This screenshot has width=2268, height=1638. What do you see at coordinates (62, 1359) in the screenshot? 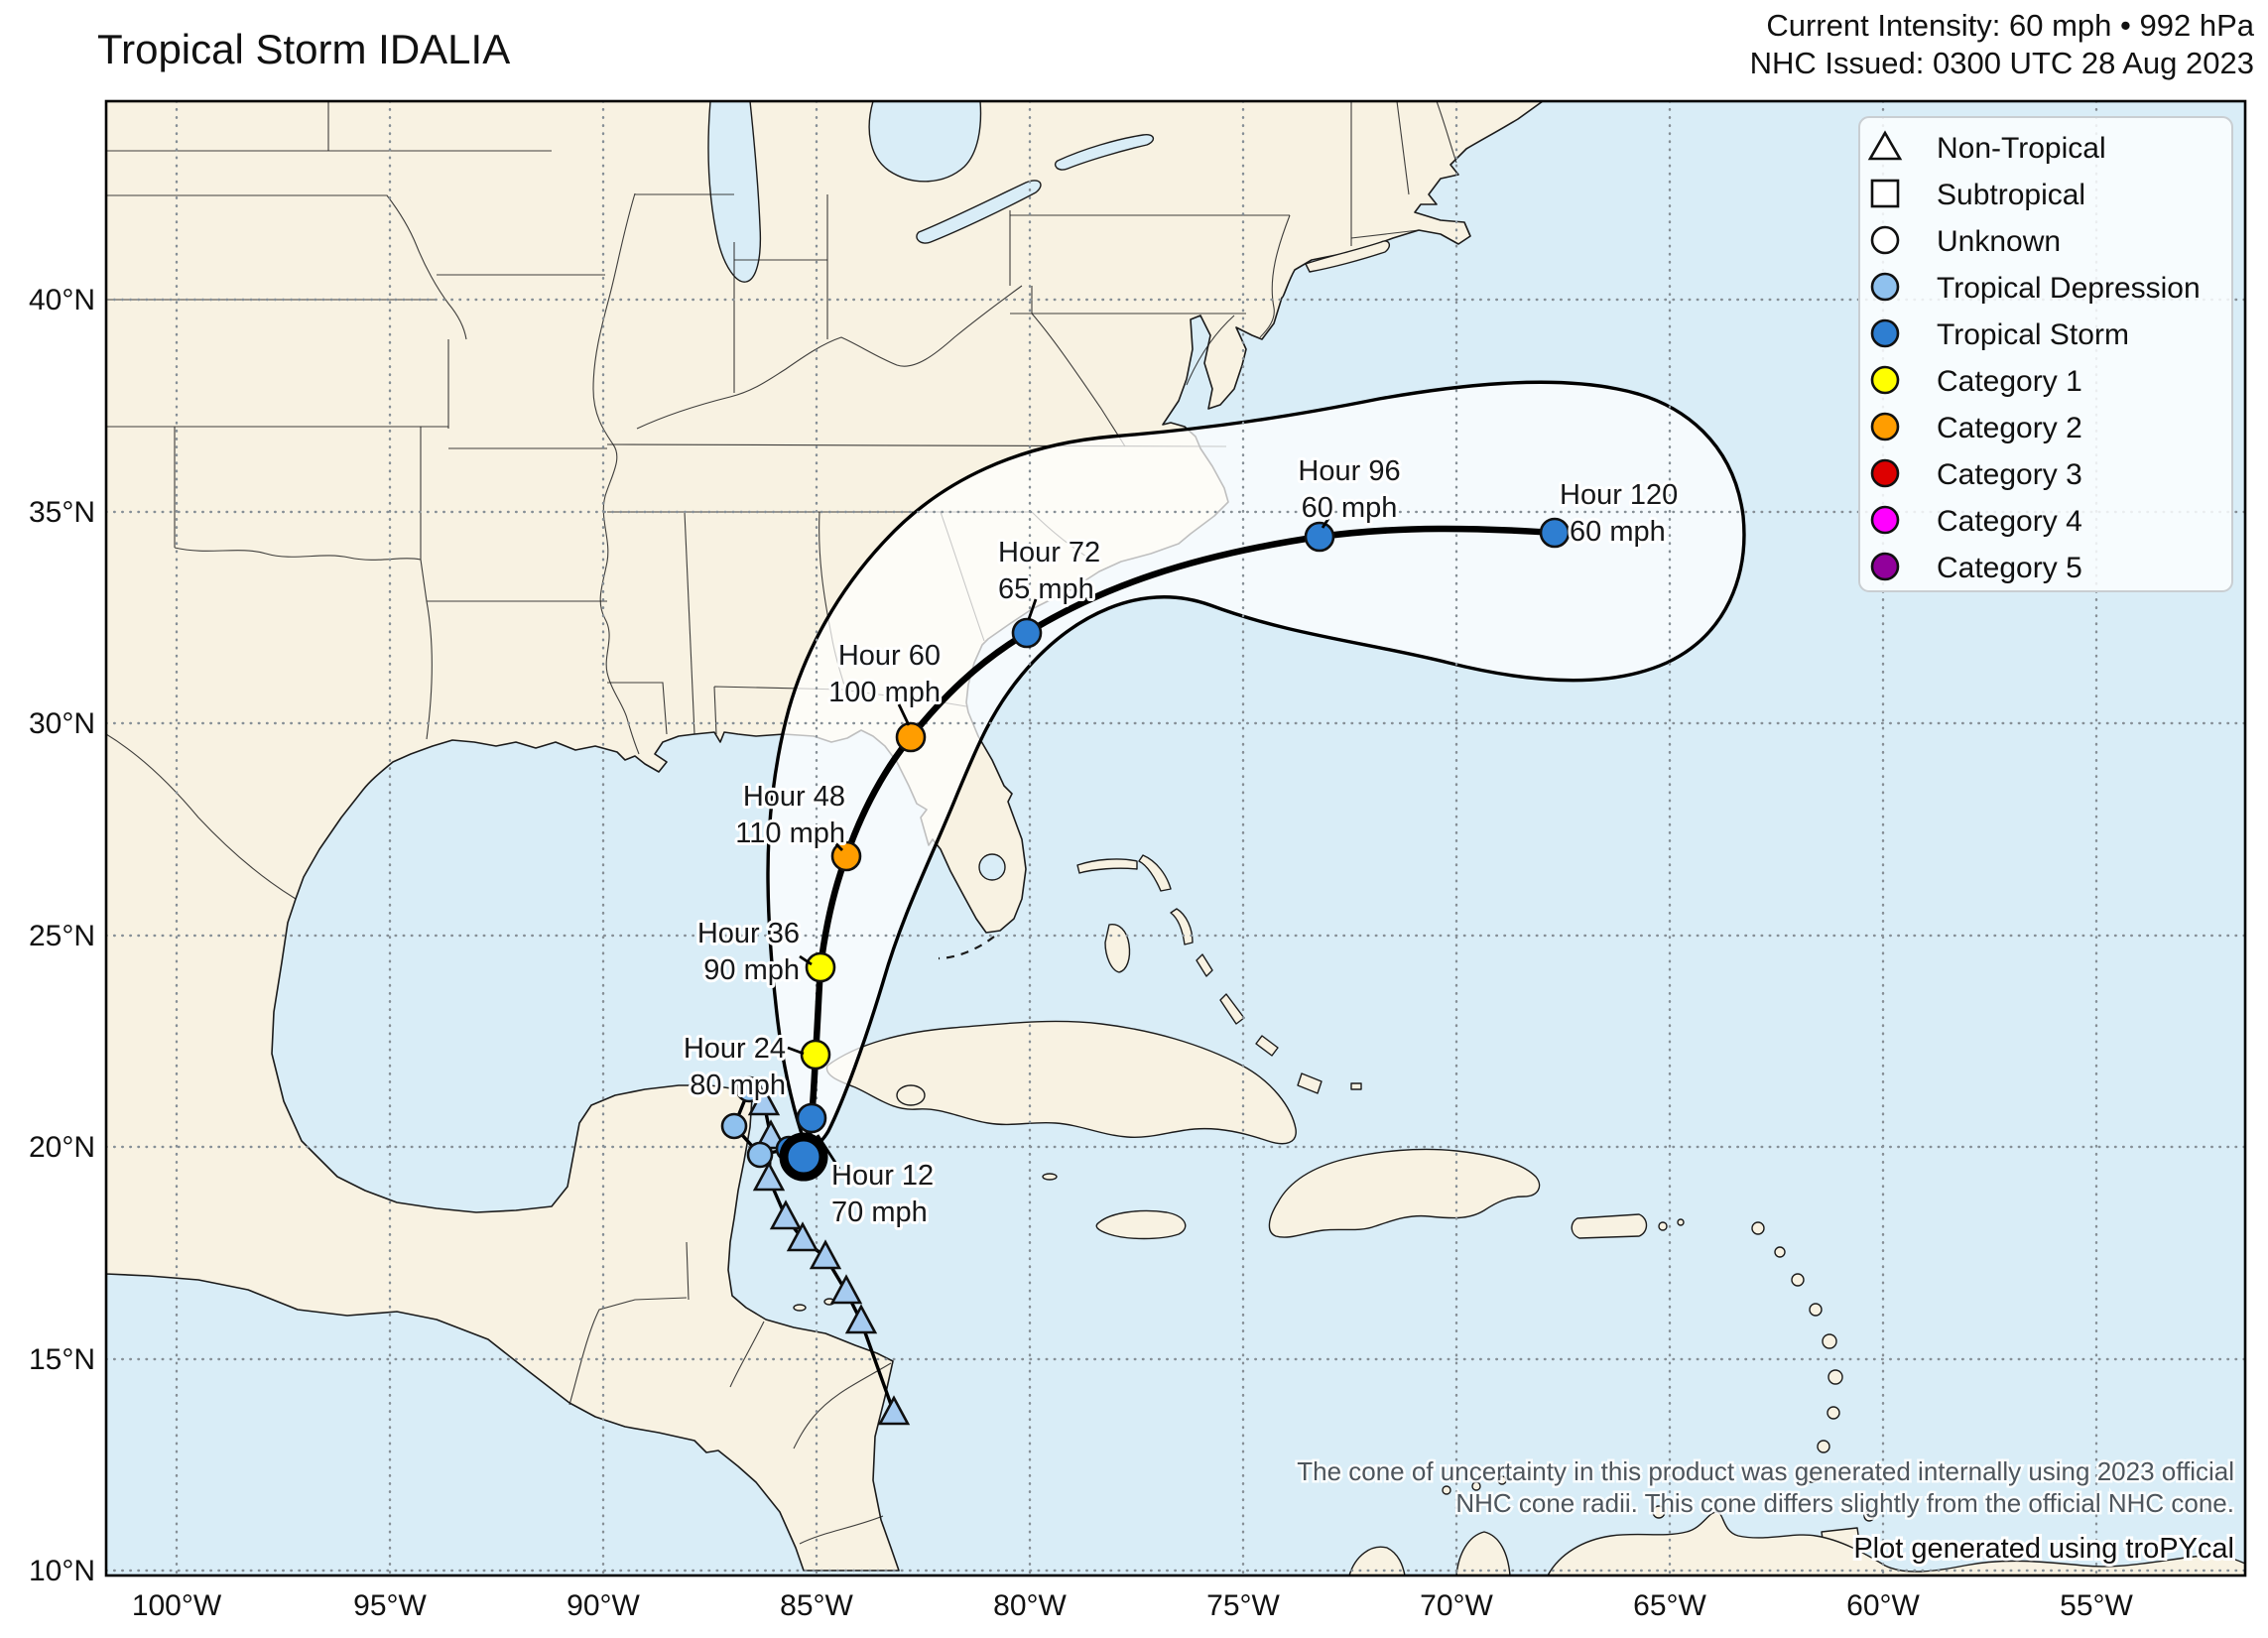
I see `y-tick: 15°N` at bounding box center [62, 1359].